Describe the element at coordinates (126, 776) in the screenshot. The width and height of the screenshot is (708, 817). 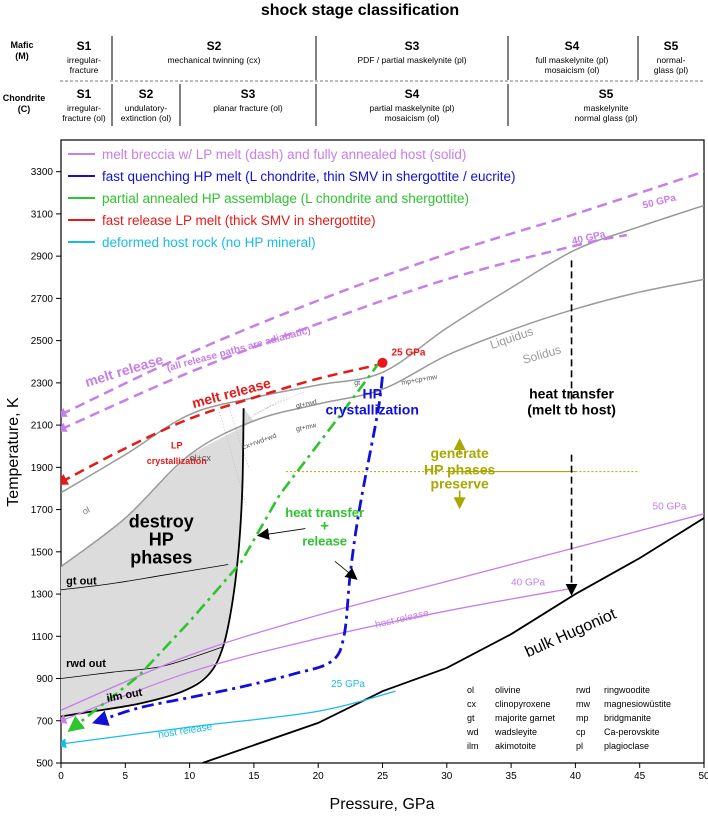
I see `x-tick-label: 5` at that location.